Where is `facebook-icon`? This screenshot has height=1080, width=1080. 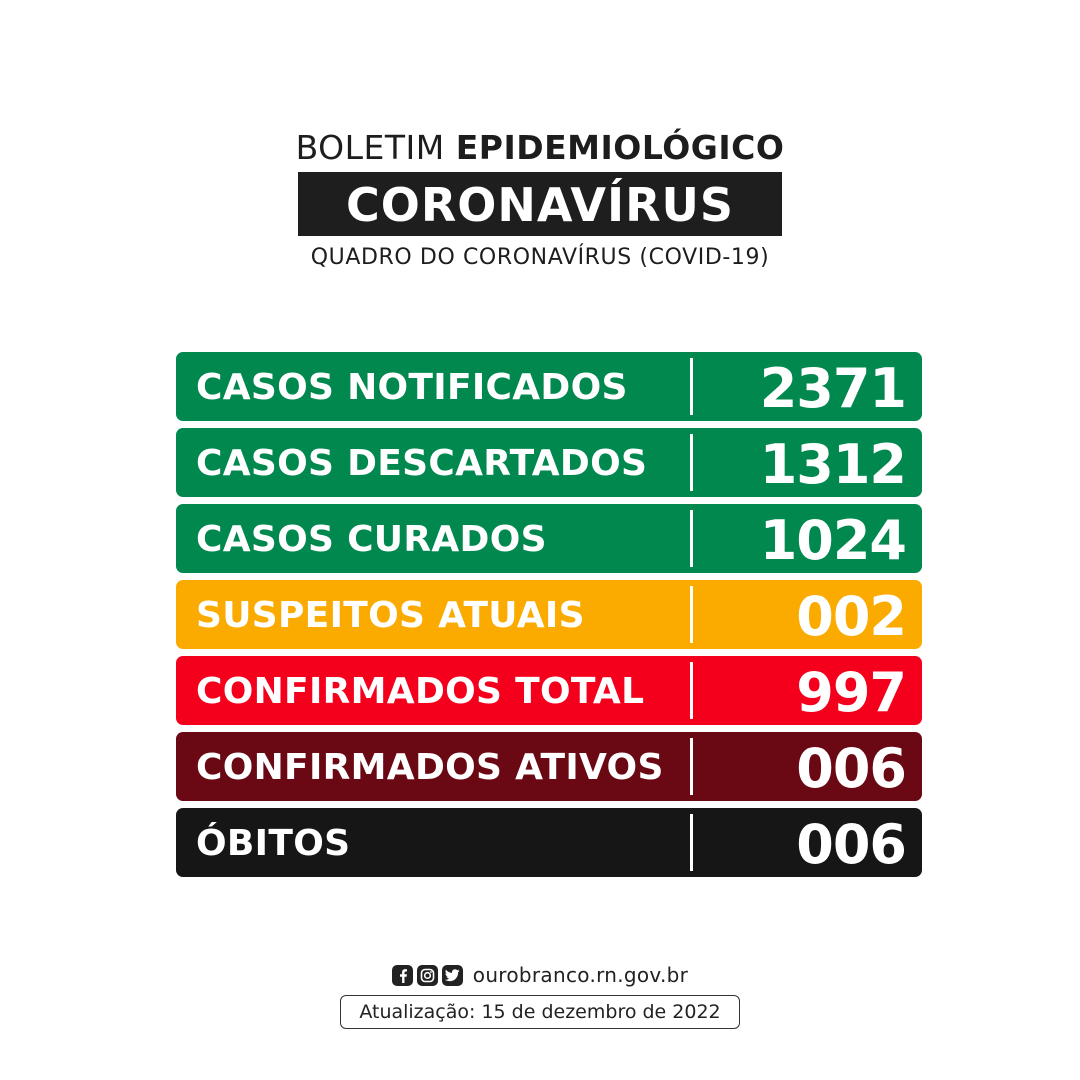
facebook-icon is located at coordinates (402, 975).